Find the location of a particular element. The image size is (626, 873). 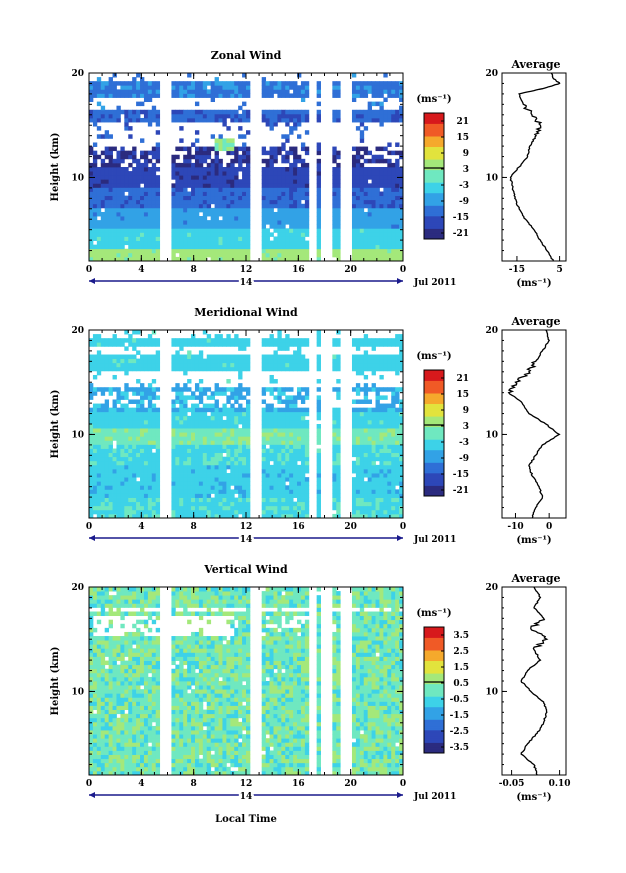

colorbar-segment is located at coordinates (434, 127).